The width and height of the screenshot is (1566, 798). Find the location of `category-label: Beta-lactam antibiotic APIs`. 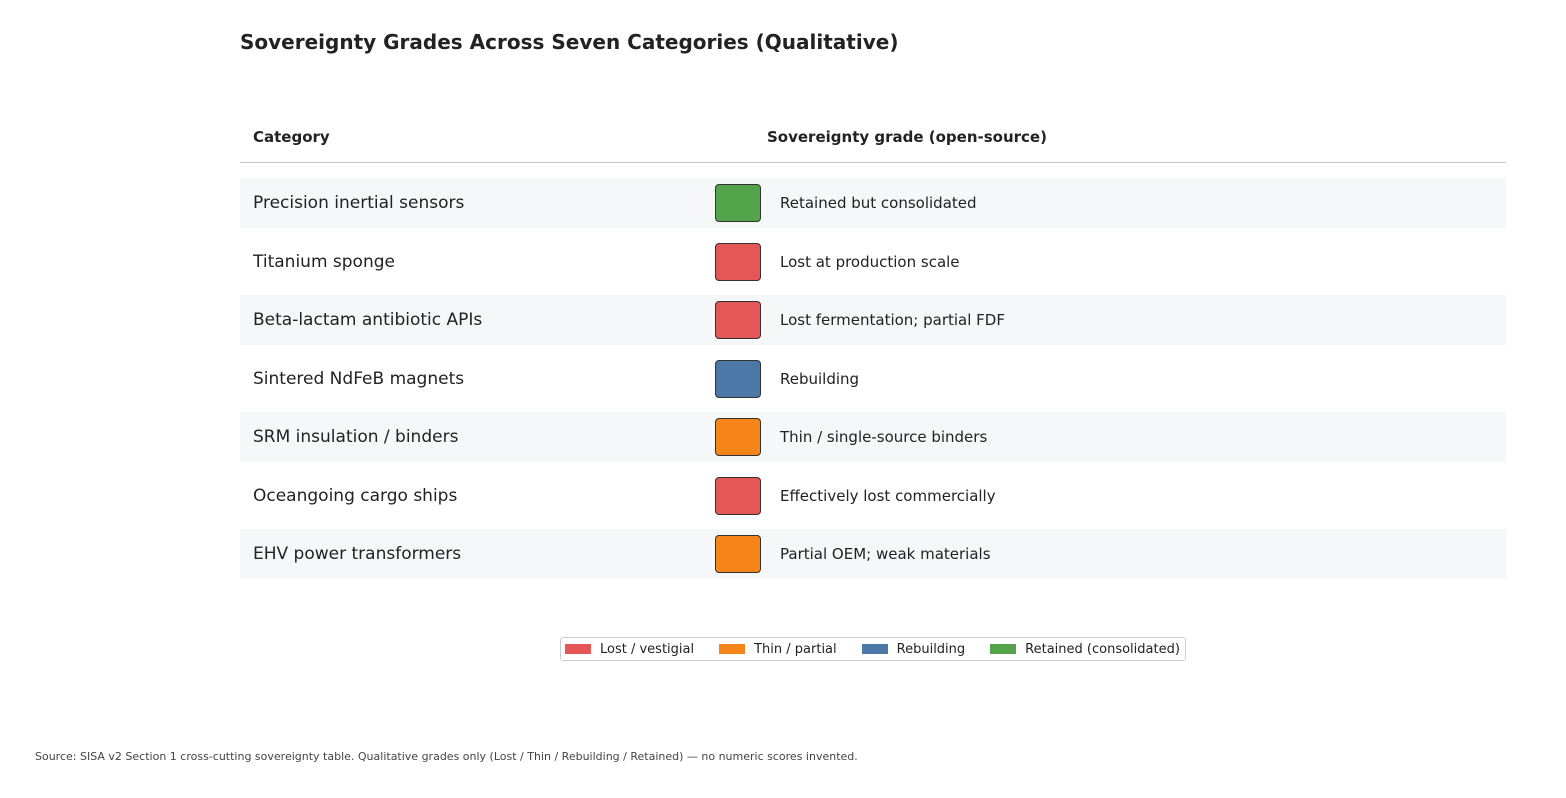

category-label: Beta-lactam antibiotic APIs is located at coordinates (368, 320).